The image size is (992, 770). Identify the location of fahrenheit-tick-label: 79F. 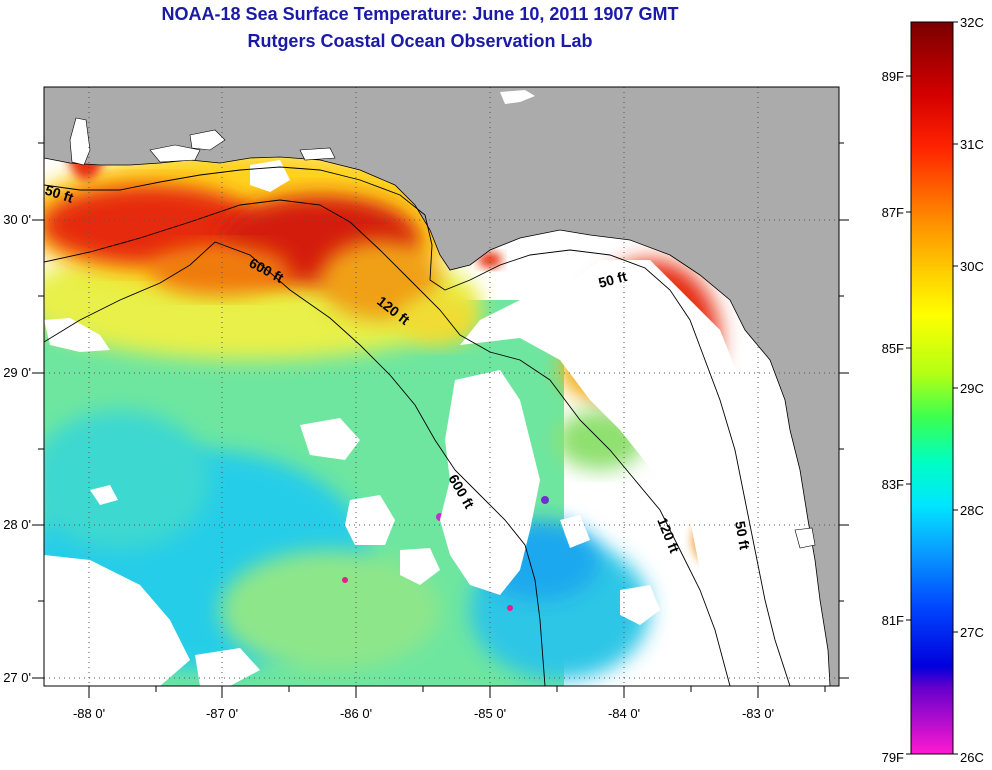
(893, 757).